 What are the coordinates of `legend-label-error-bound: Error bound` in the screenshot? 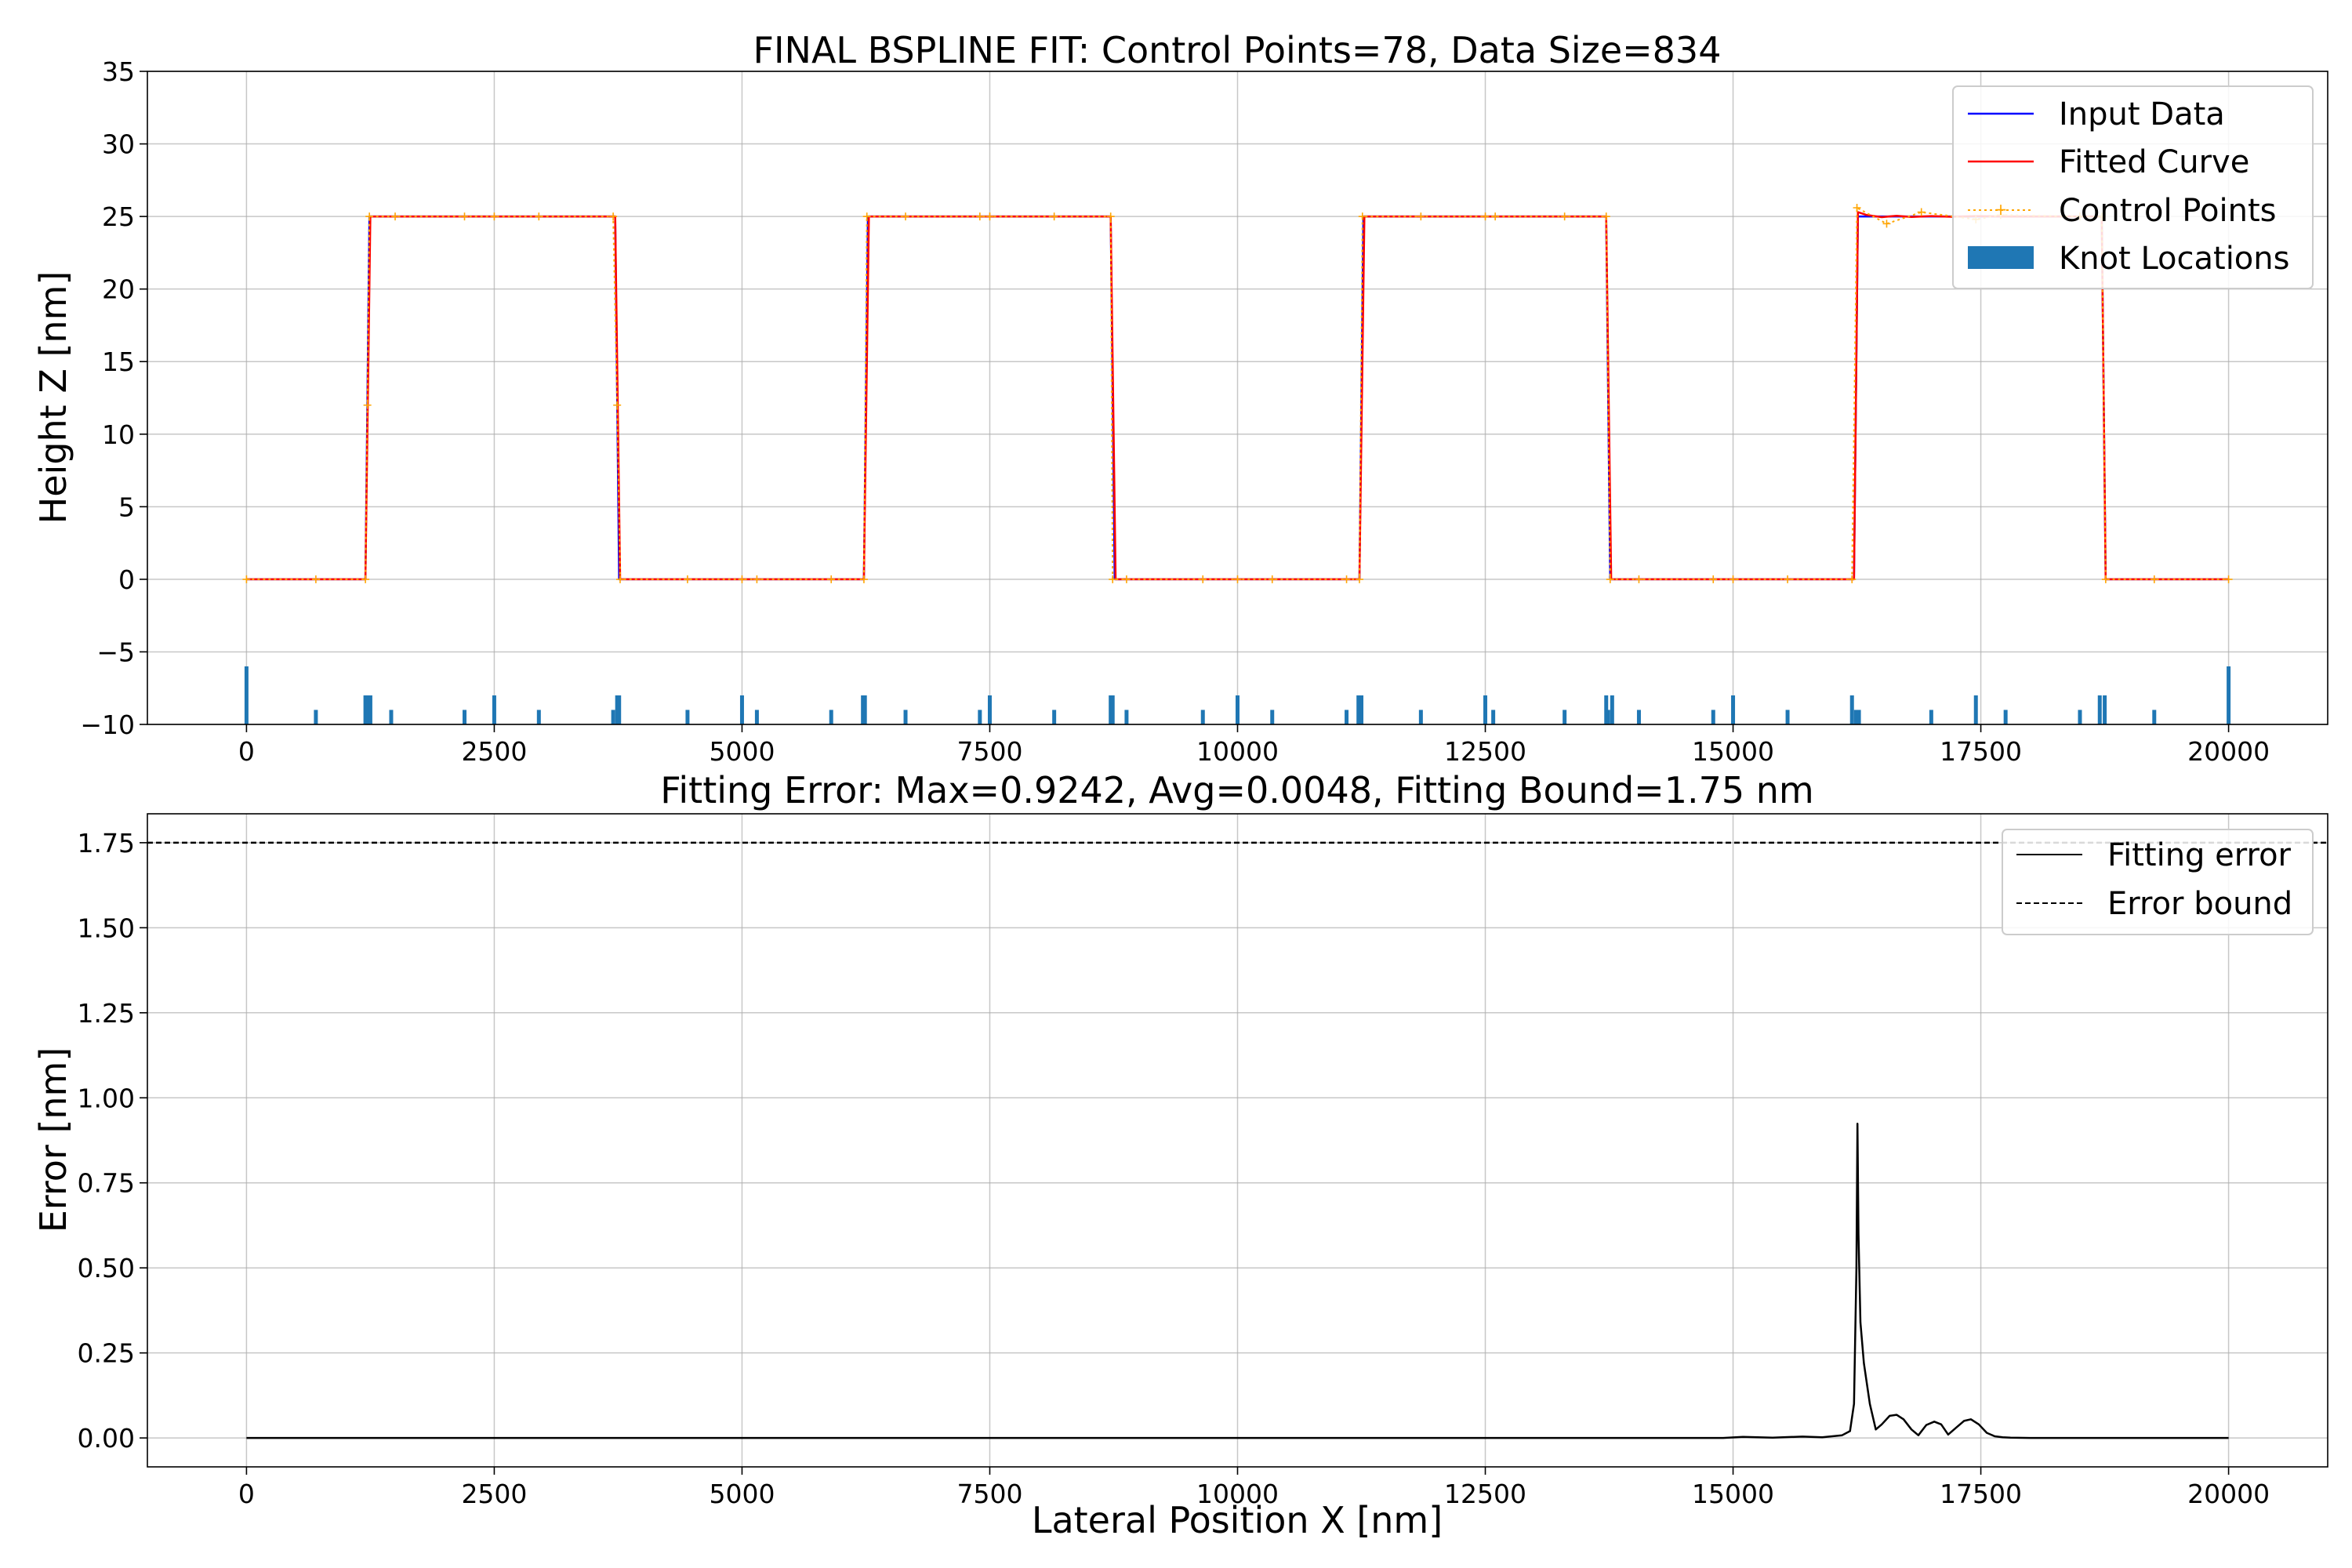 It's located at (2199, 904).